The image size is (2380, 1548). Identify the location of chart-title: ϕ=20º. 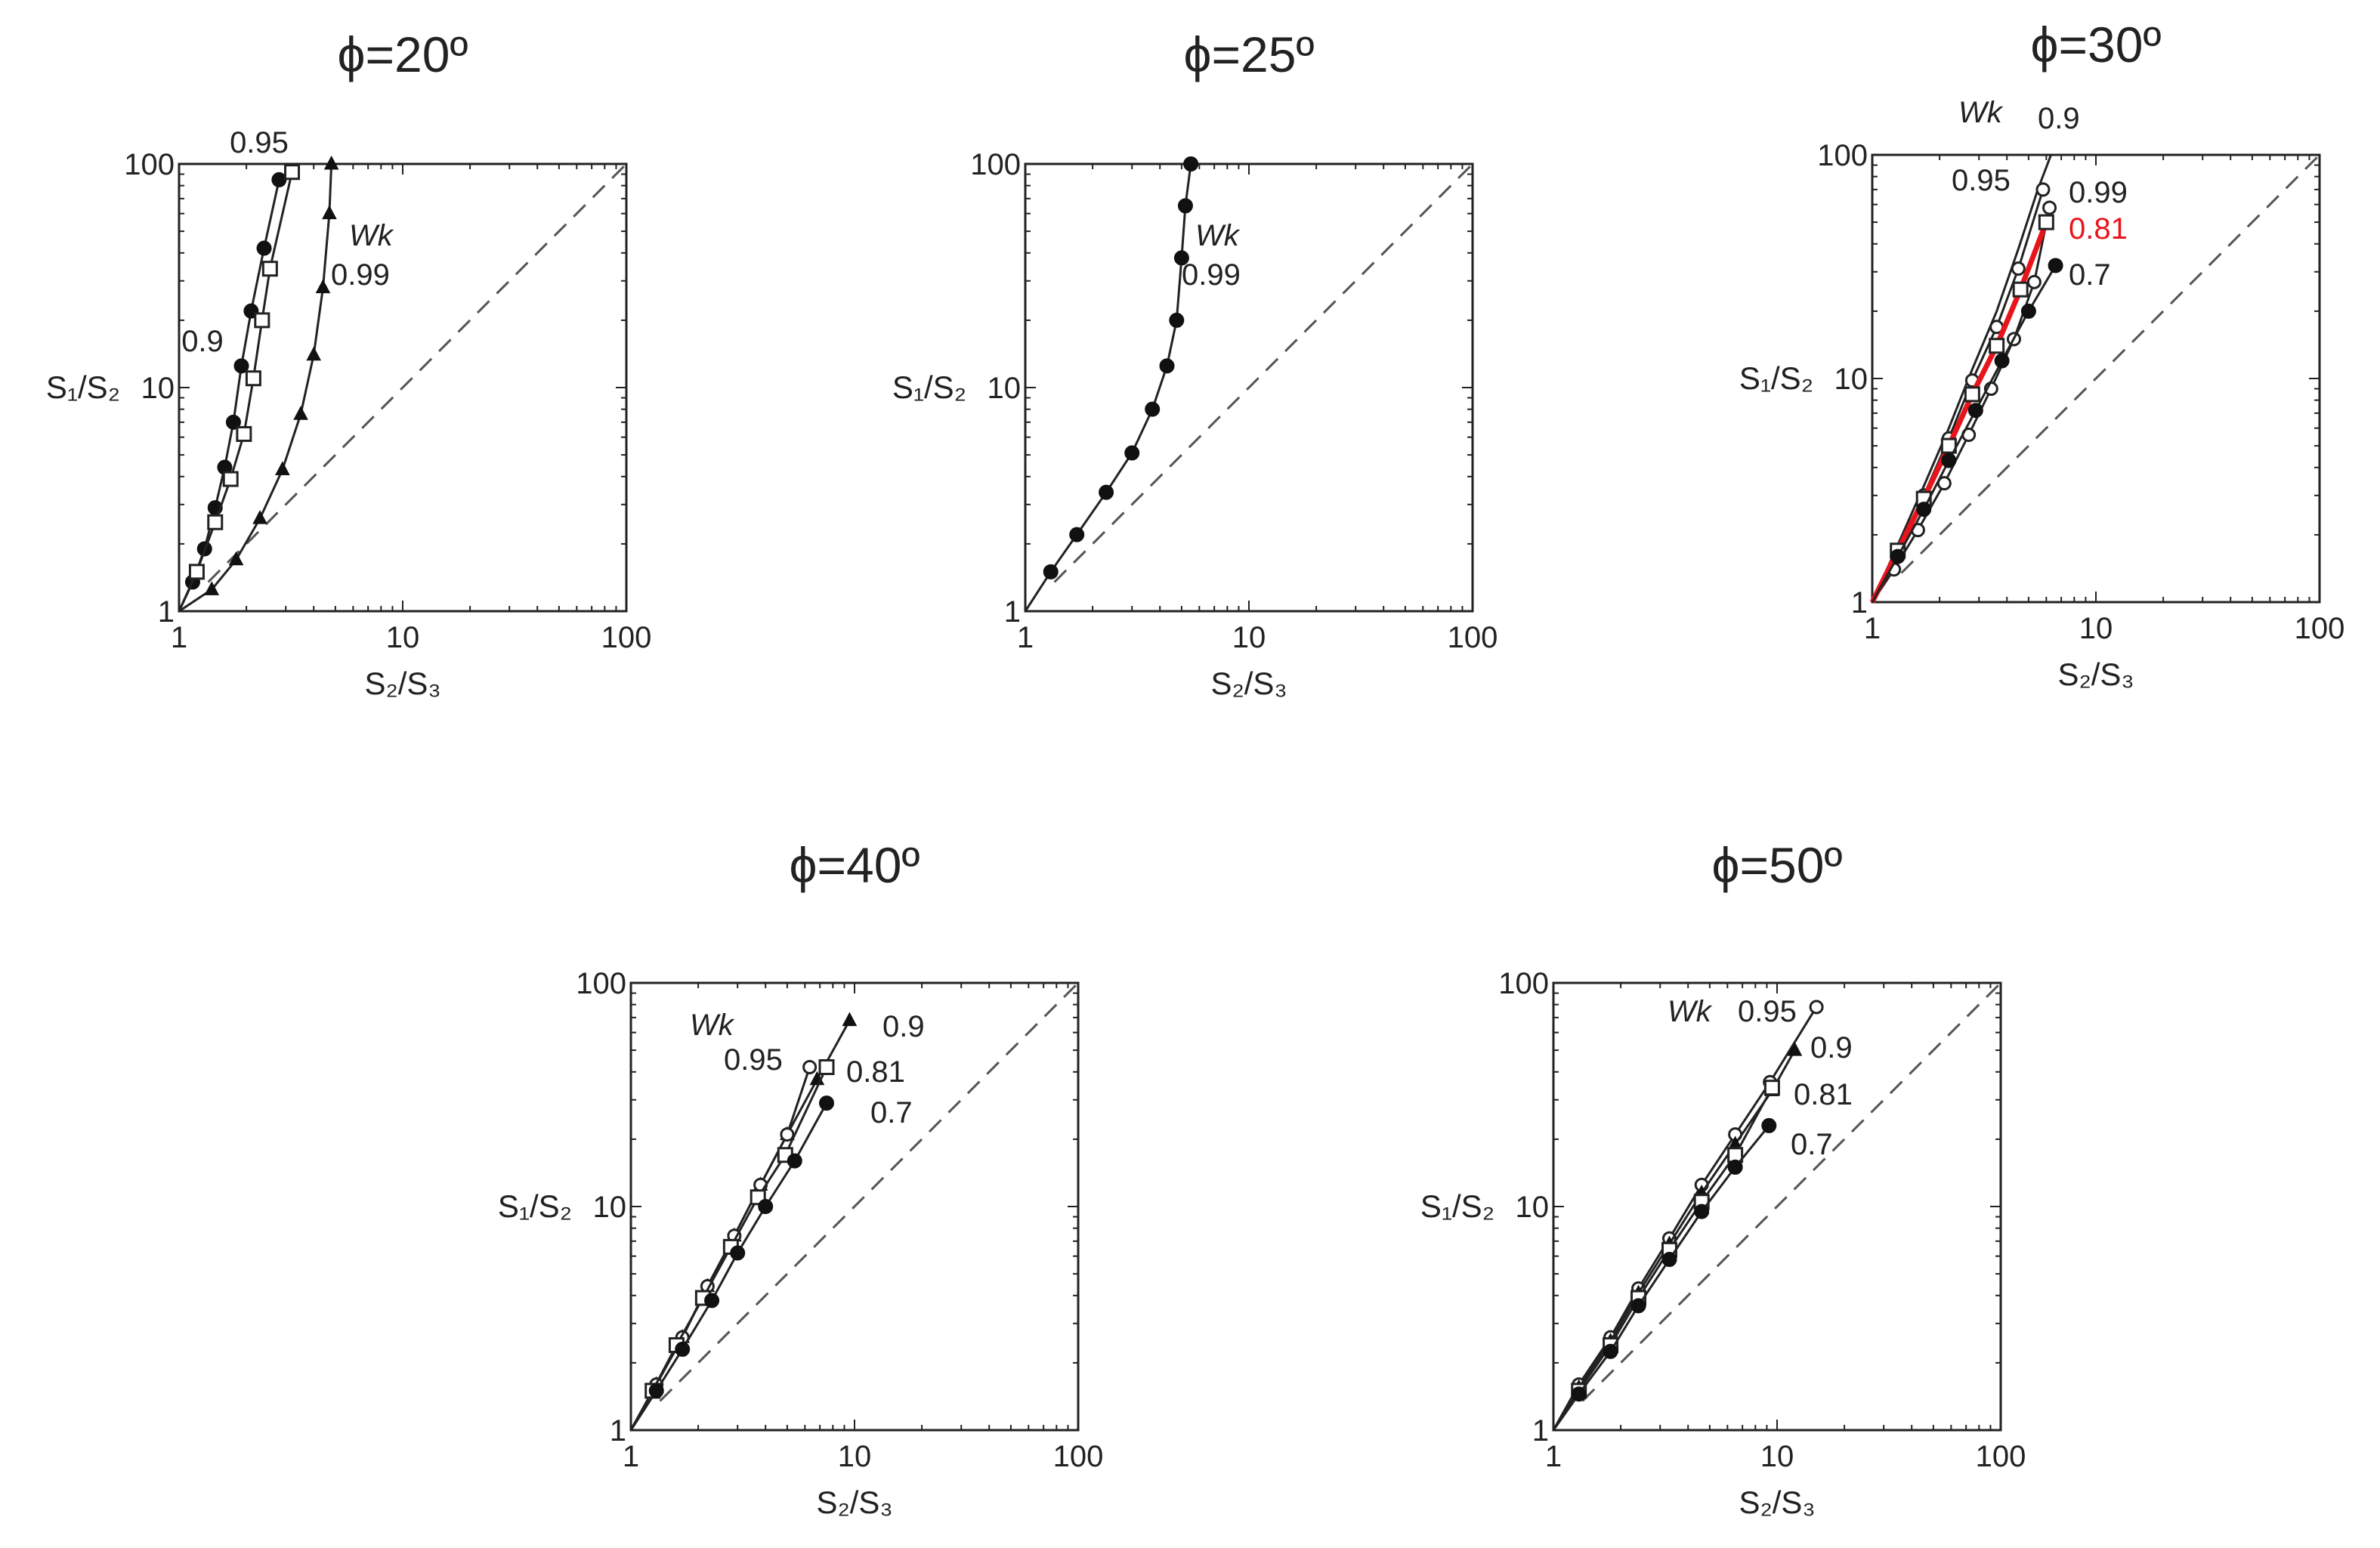
(402, 54).